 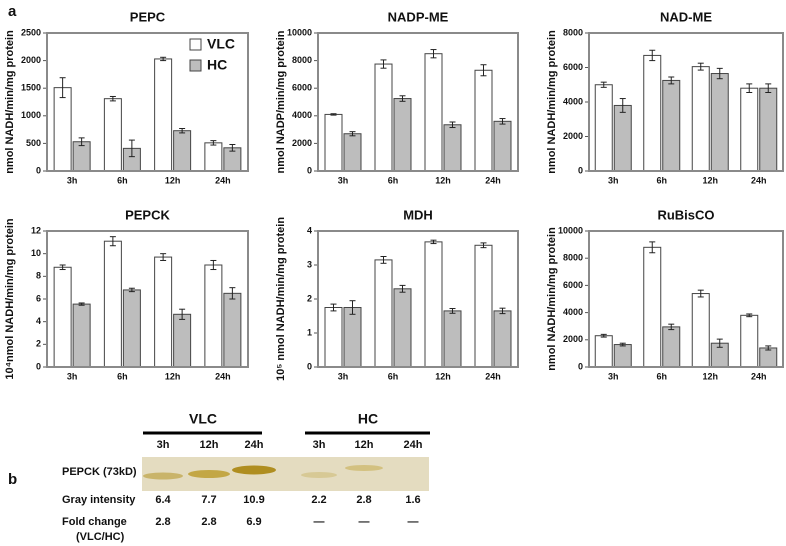 I want to click on lane-label: 24h, so click(x=413, y=445).